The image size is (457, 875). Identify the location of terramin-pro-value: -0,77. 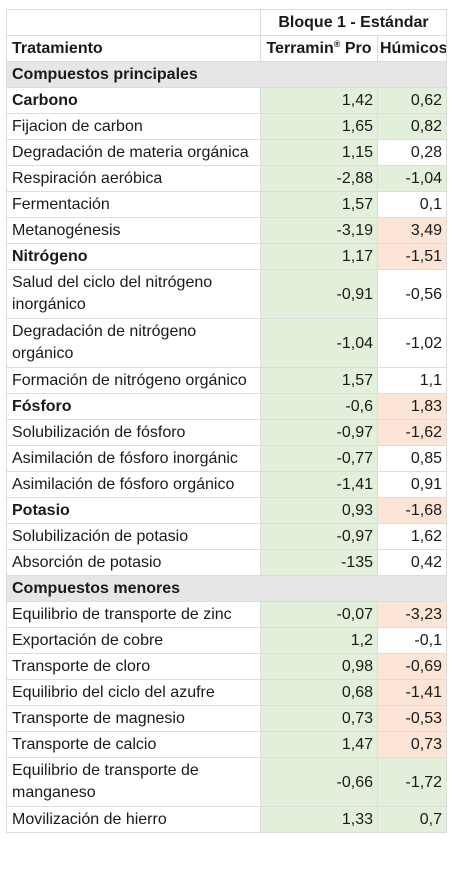
(319, 458).